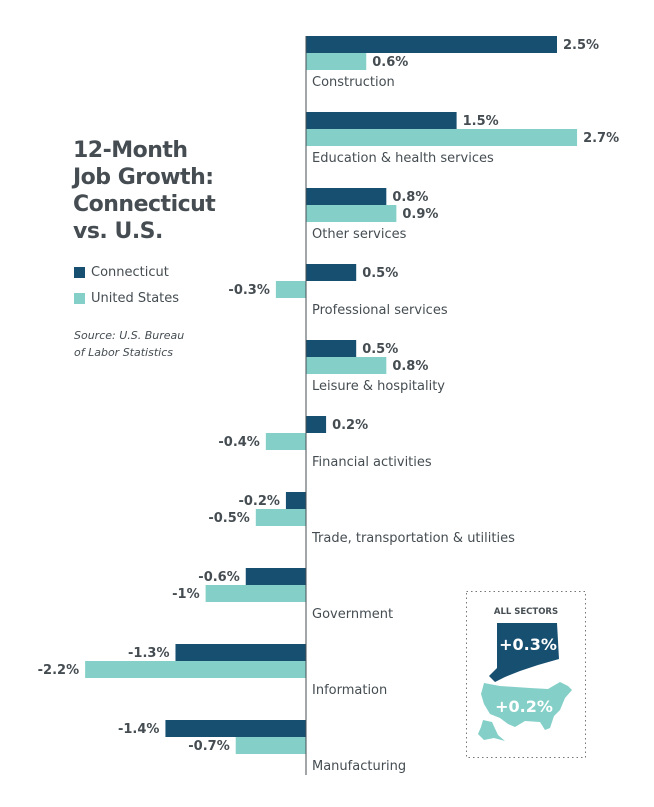 This screenshot has width=654, height=807. Describe the element at coordinates (218, 577) in the screenshot. I see `data-label: -0.6%` at that location.